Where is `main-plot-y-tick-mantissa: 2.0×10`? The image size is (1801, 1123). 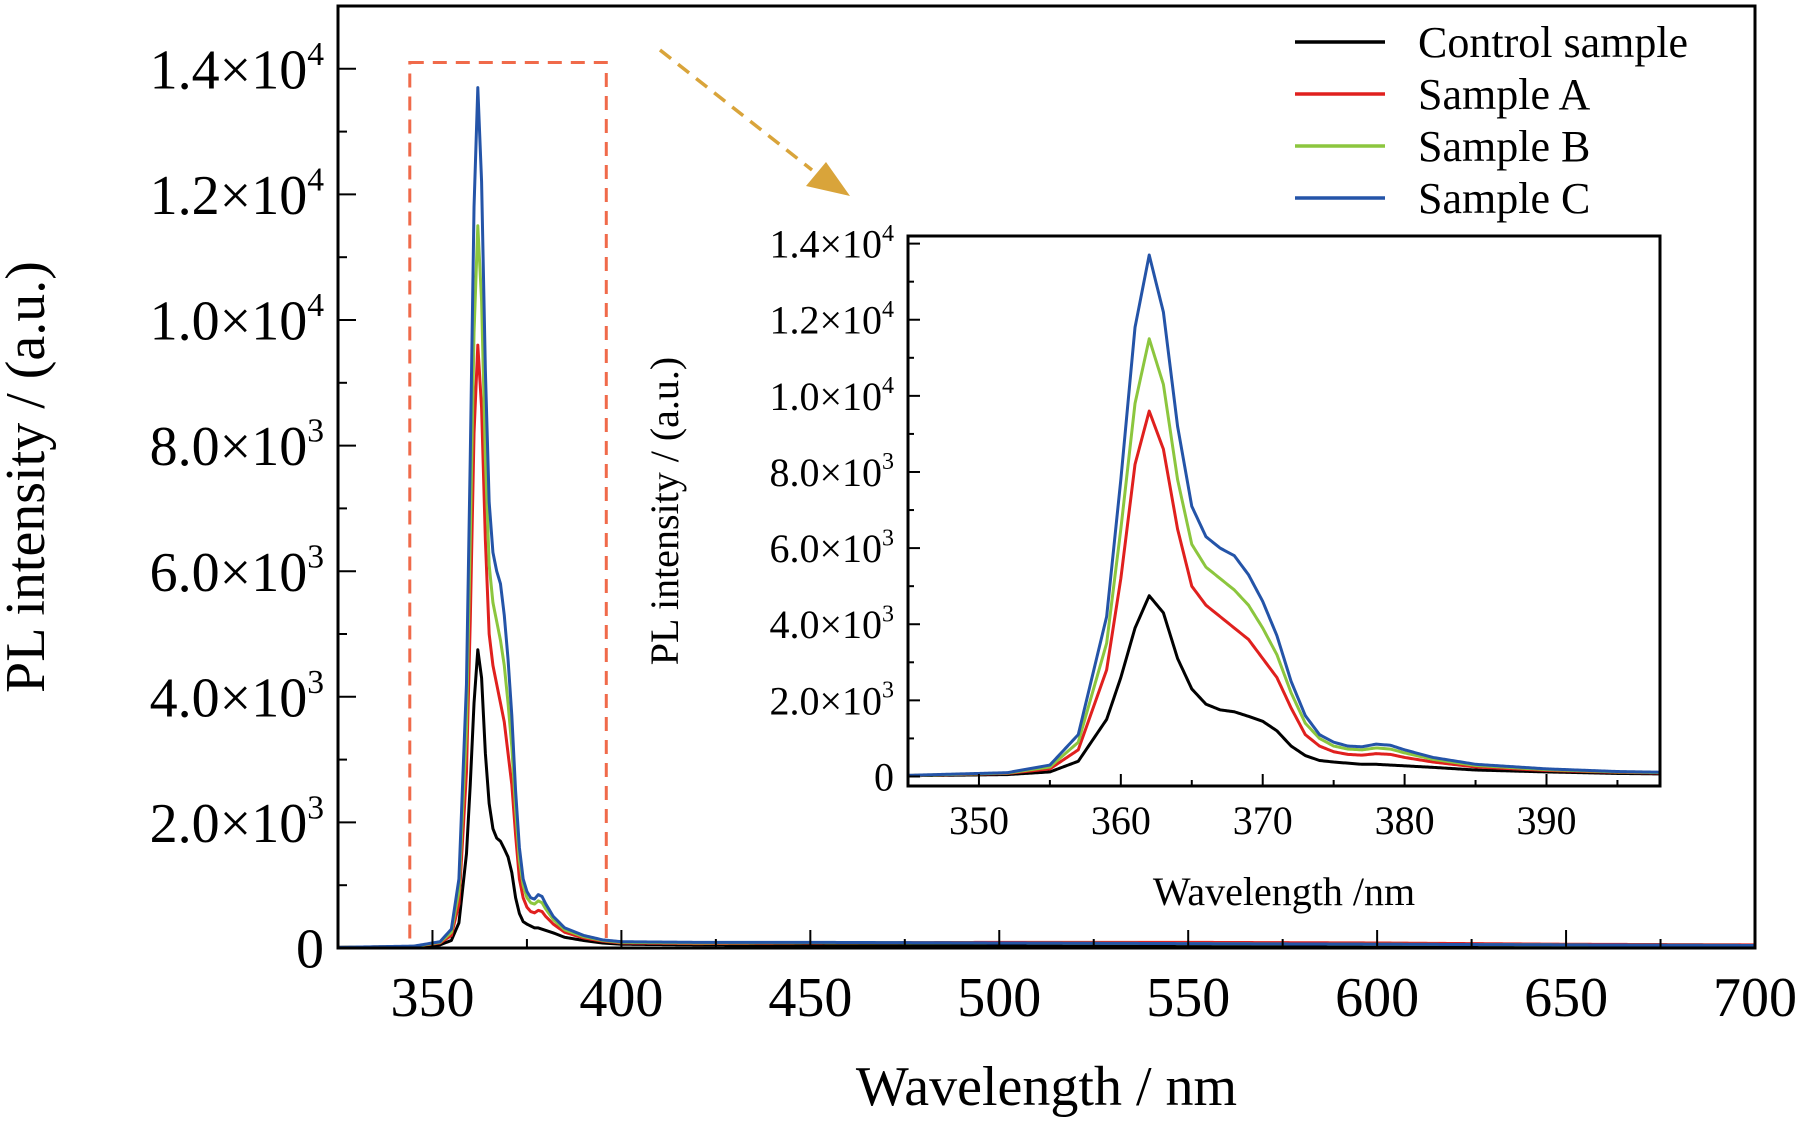
main-plot-y-tick-mantissa: 2.0×10 is located at coordinates (229, 824).